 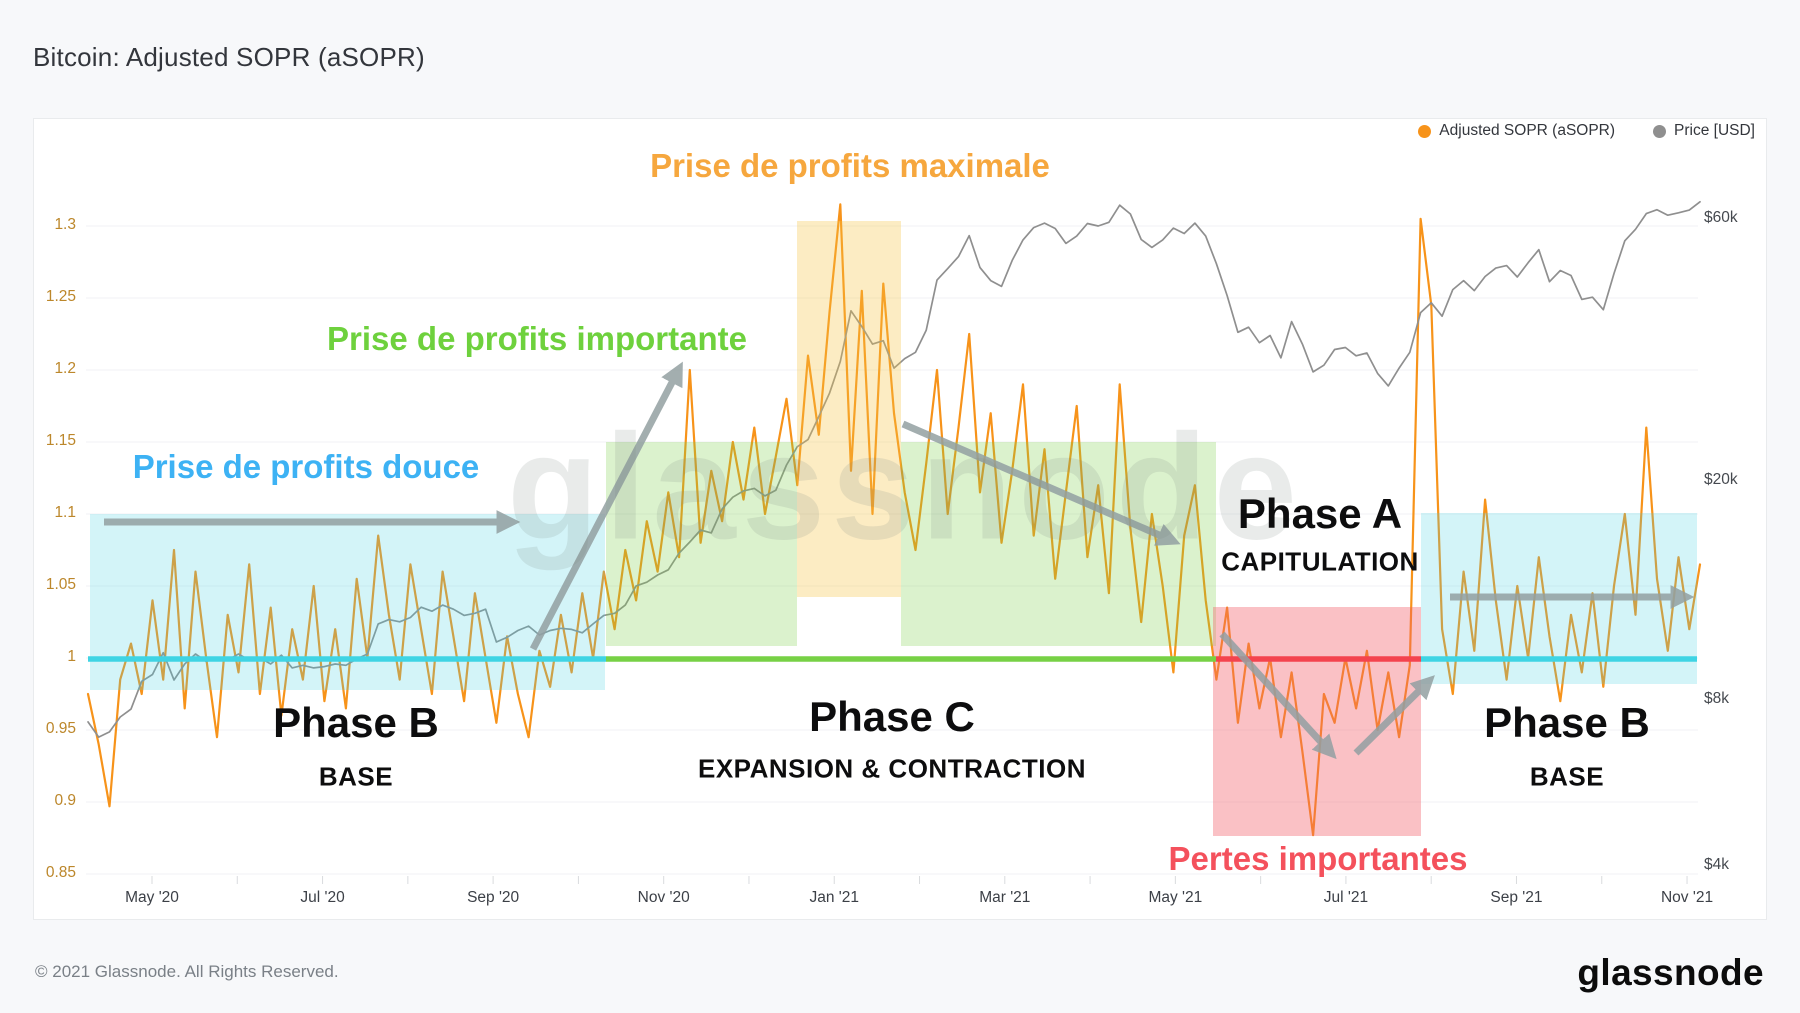 I want to click on annotation-prise-profits-douce: Prise de profits douce, so click(x=306, y=466).